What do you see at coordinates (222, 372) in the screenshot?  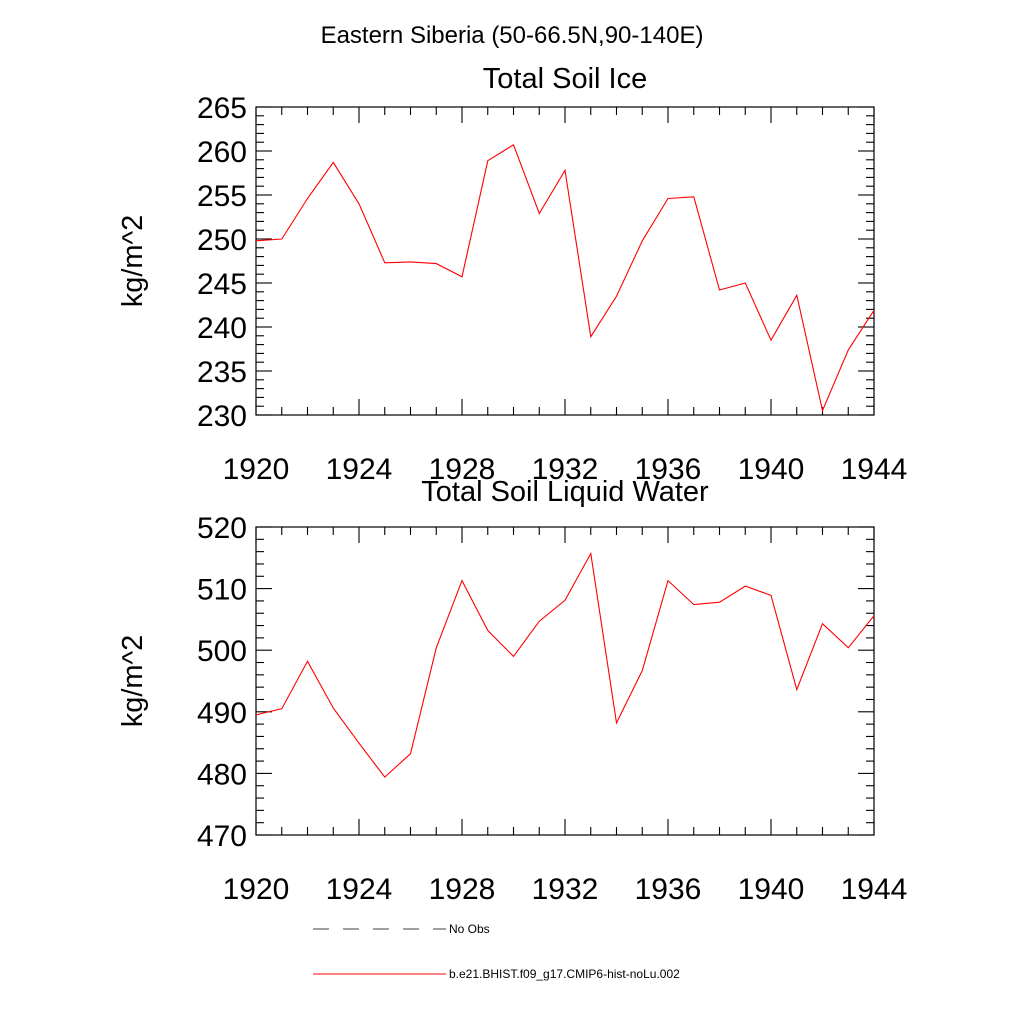 I see `y-tick-label: 235` at bounding box center [222, 372].